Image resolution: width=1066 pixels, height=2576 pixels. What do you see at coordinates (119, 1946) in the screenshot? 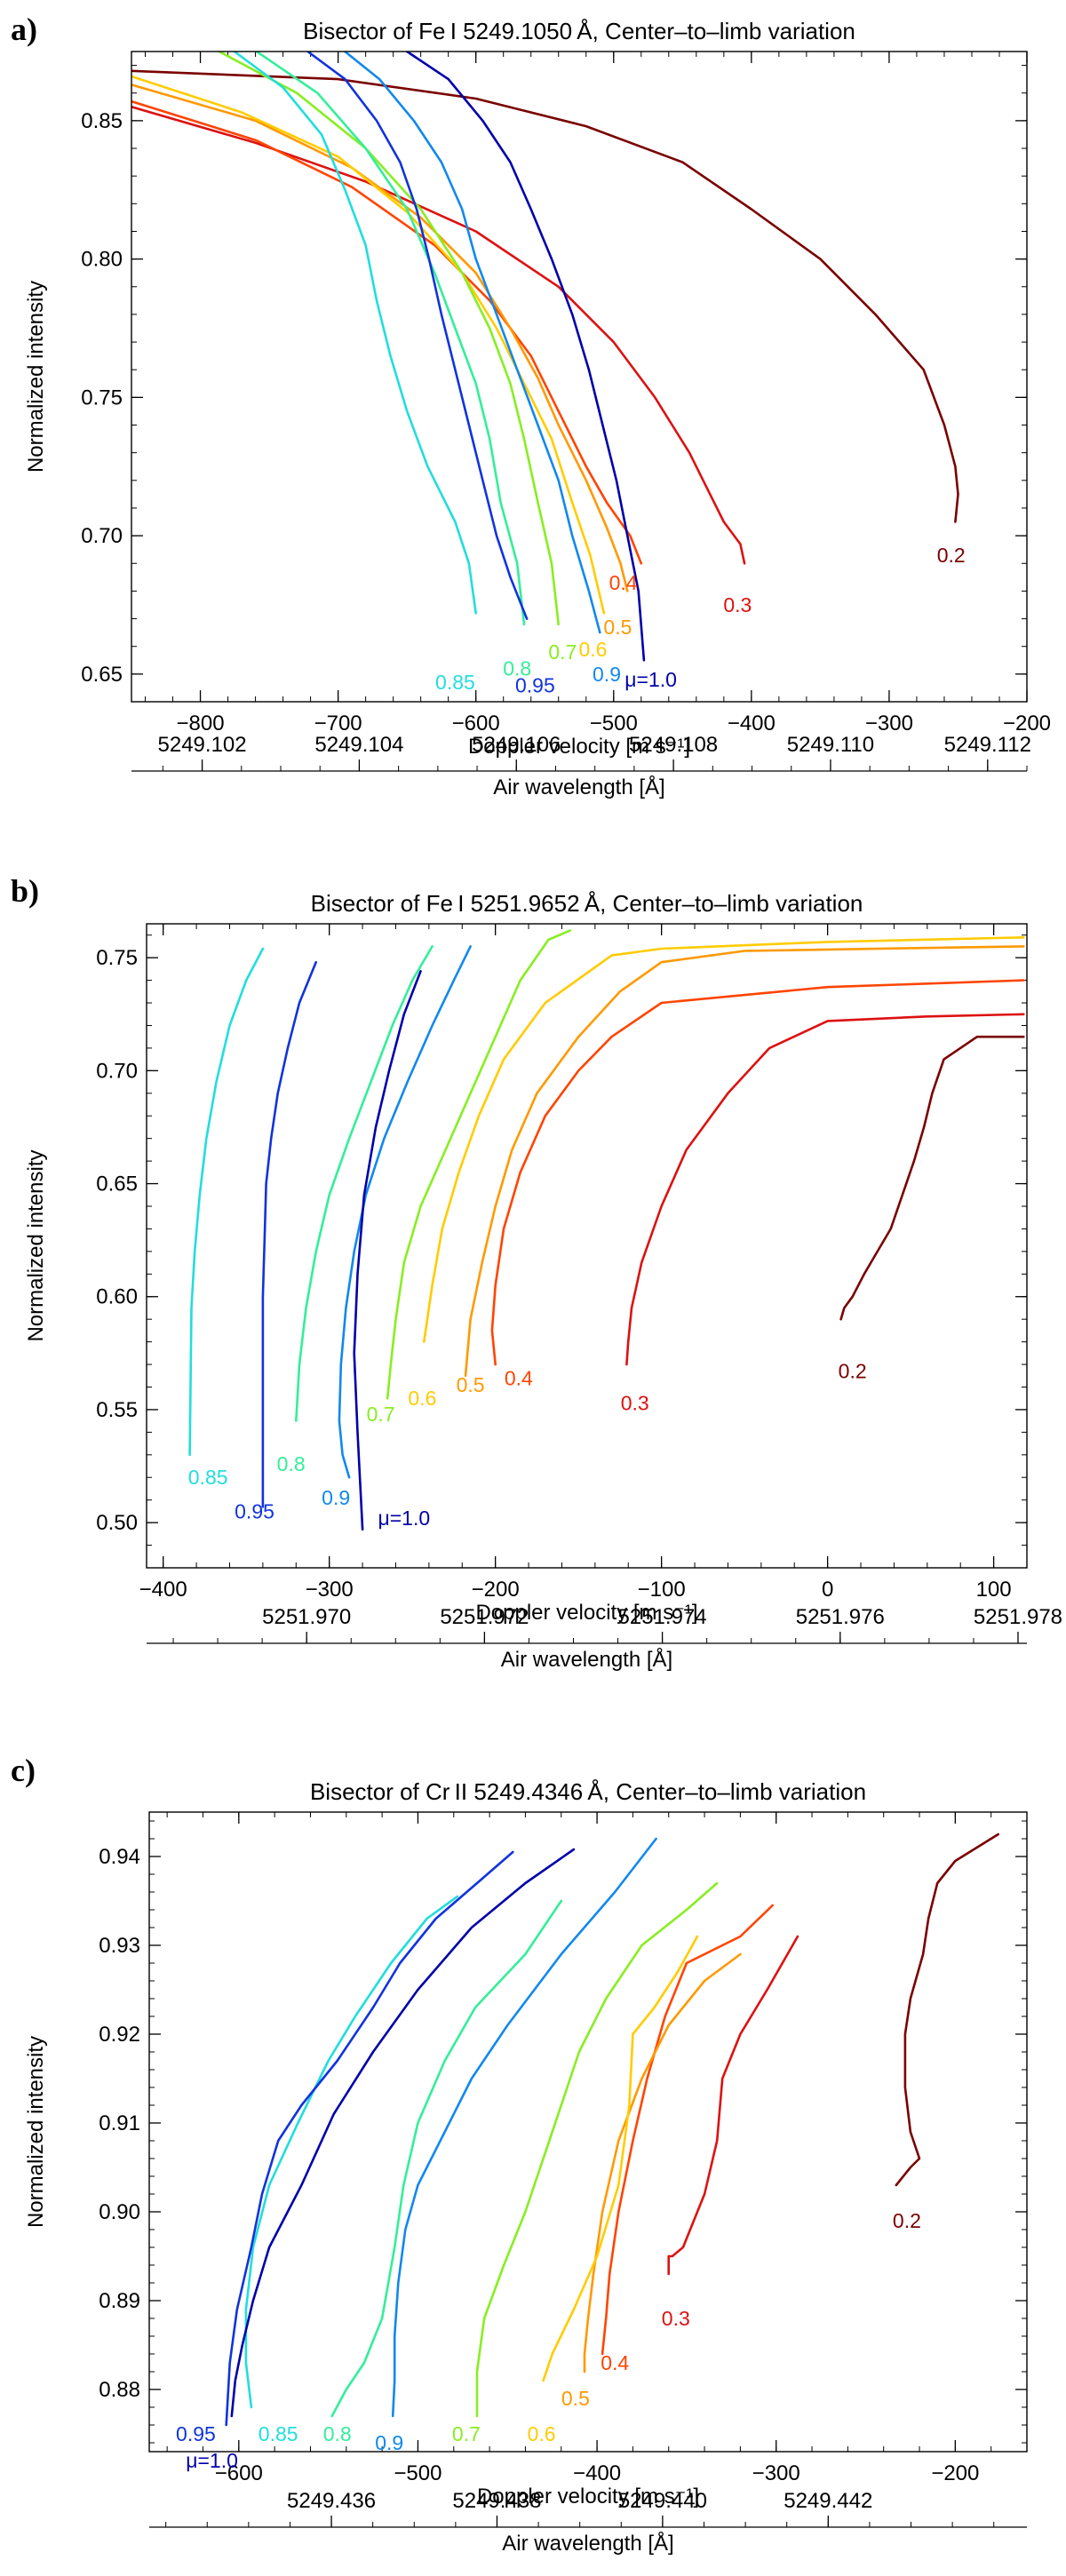
I see `y-tick-label: 0.93` at bounding box center [119, 1946].